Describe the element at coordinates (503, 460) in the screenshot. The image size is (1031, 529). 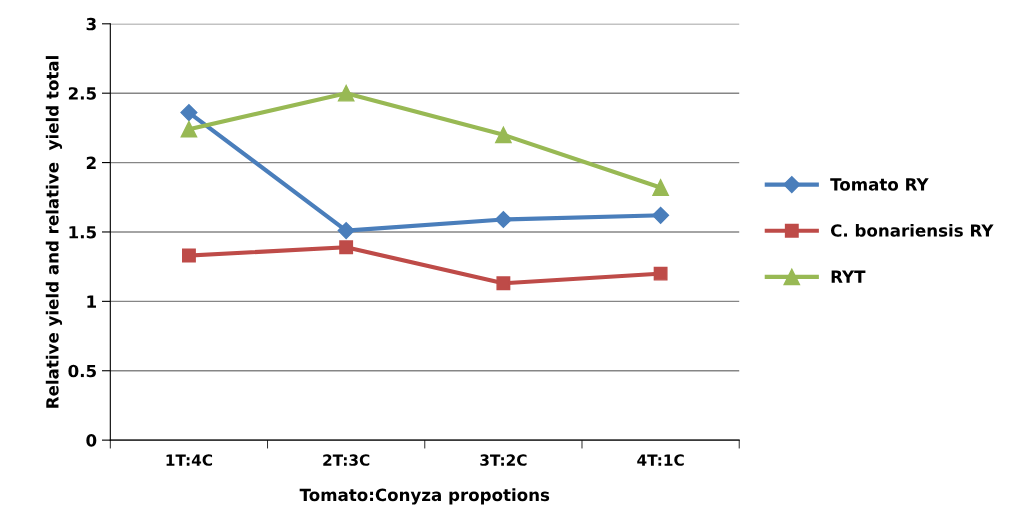
I see `x-tick-label: 3T:2C` at that location.